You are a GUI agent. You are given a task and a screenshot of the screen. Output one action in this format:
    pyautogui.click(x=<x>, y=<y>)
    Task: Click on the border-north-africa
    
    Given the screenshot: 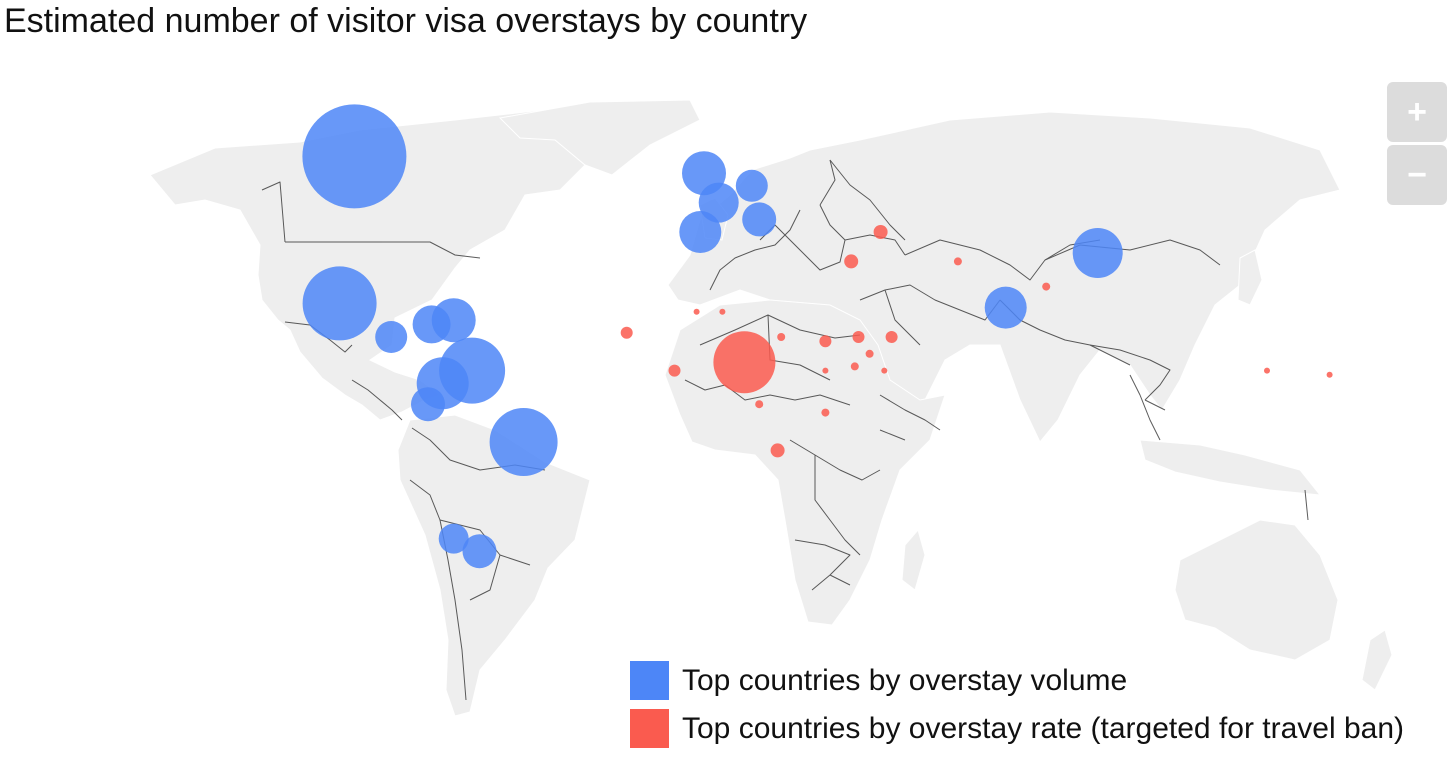 What is the action you would take?
    pyautogui.click(x=780, y=347)
    